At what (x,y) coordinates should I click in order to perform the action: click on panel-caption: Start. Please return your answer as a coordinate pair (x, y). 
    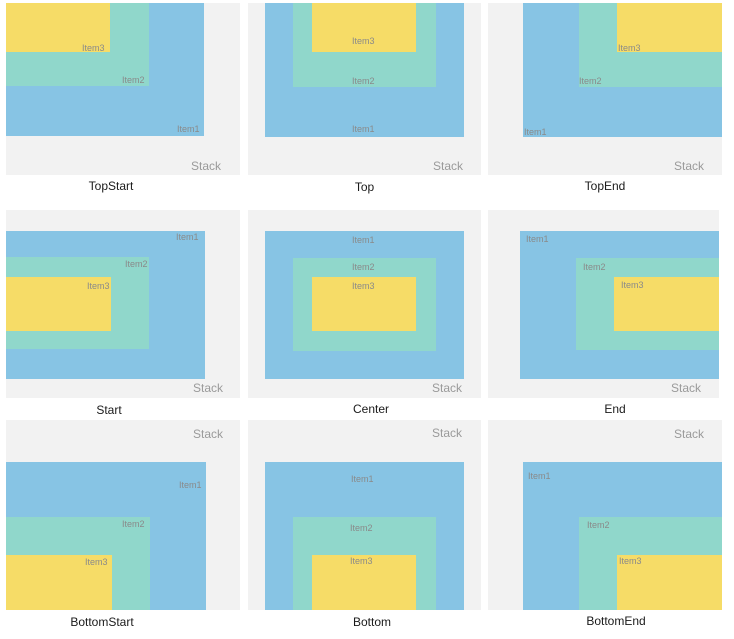
    Looking at the image, I should click on (109, 410).